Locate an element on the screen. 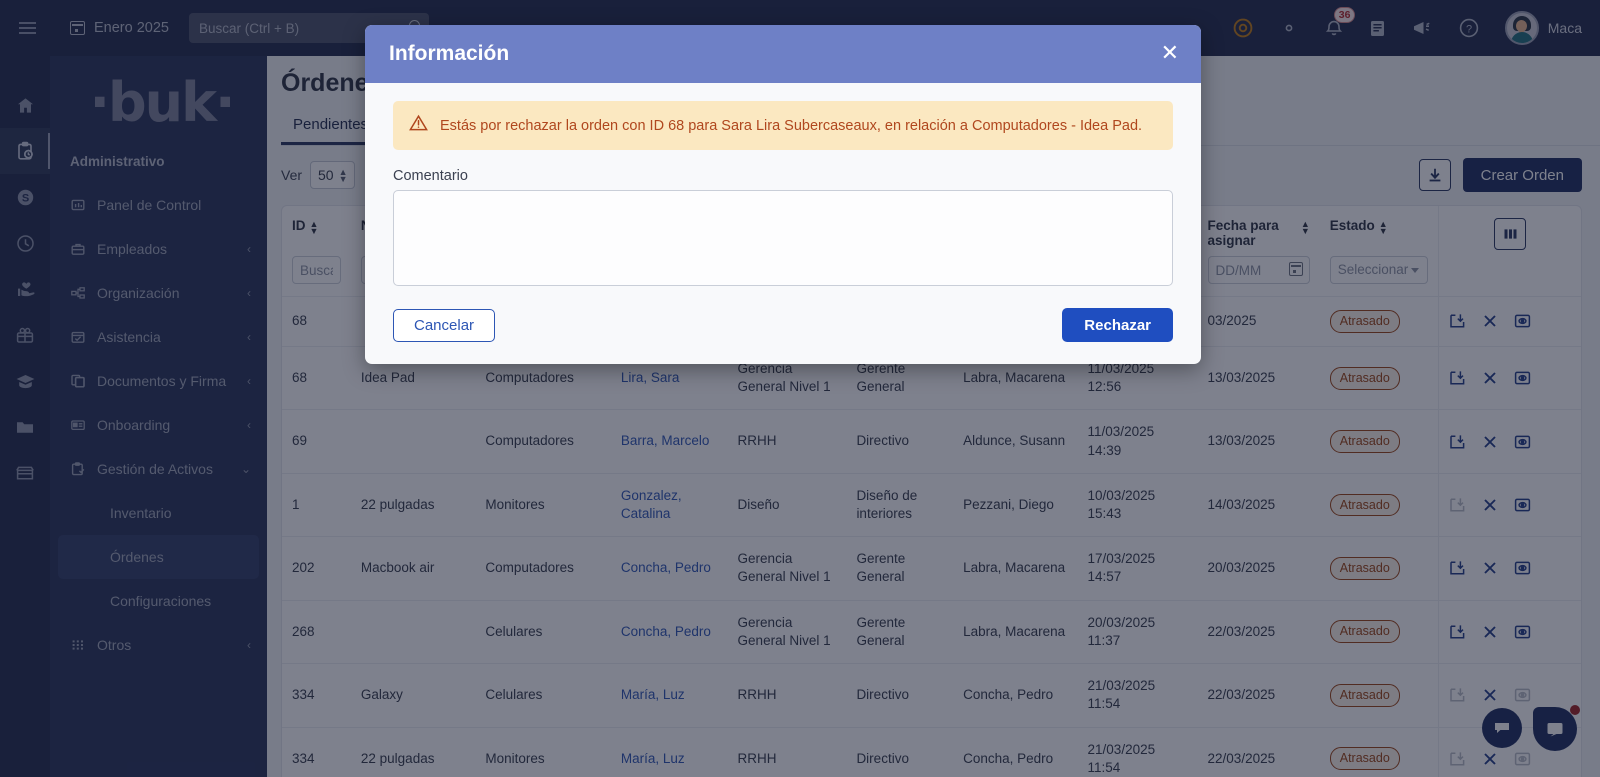  comment-label: Comentario is located at coordinates (430, 176).